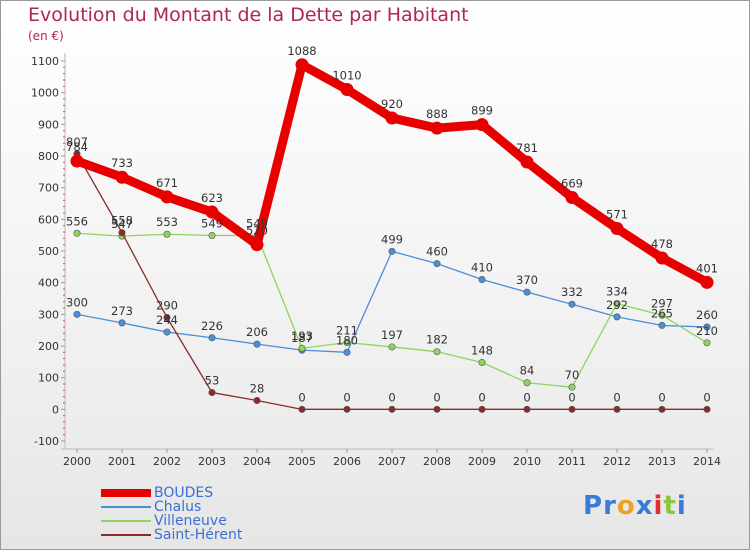 Image resolution: width=750 pixels, height=551 pixels. Describe the element at coordinates (572, 461) in the screenshot. I see `x-tick-label: 2011` at that location.